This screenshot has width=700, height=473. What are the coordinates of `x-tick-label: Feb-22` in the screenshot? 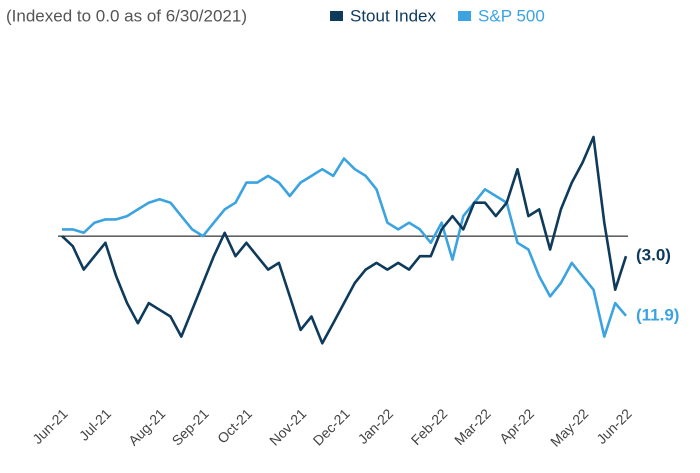 It's located at (429, 426).